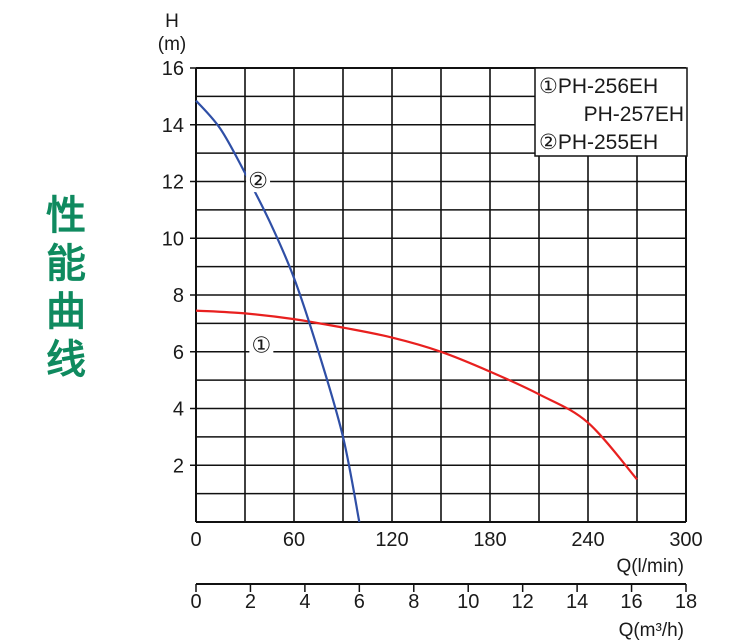 The image size is (750, 643). I want to click on x-tick-label: 240, so click(587, 540).